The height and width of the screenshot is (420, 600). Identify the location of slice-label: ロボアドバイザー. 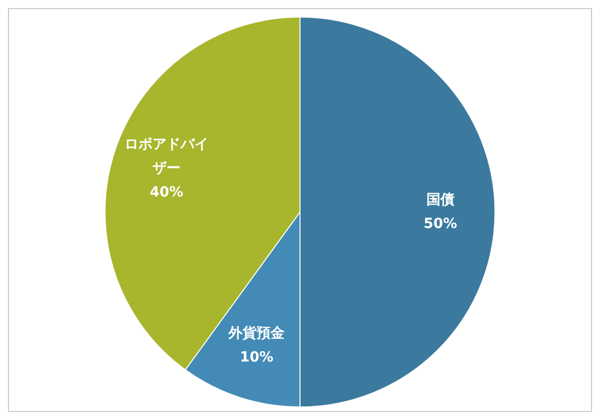
(166, 156).